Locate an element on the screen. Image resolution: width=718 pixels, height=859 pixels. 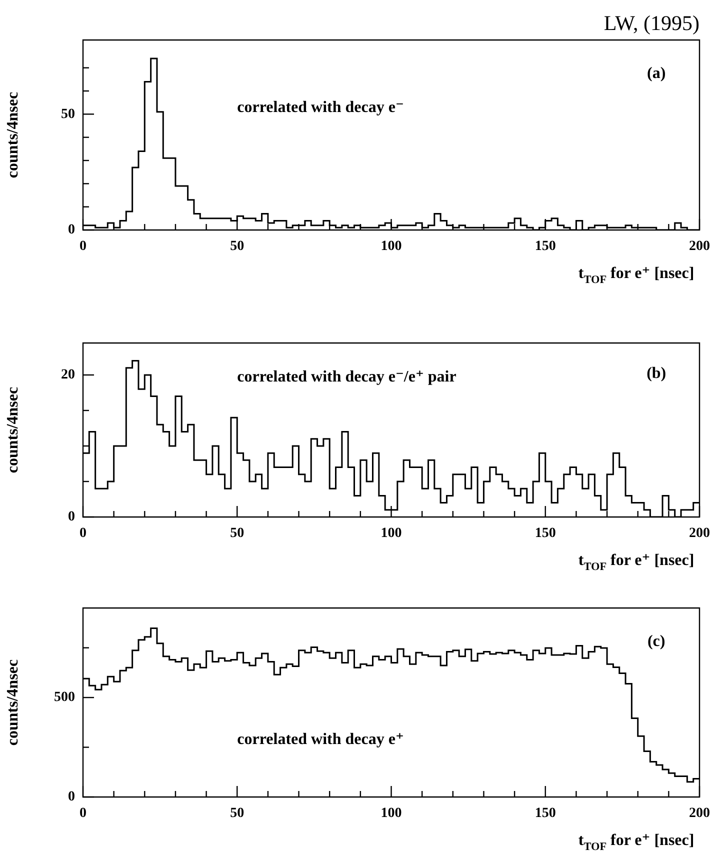
annotation: (b) is located at coordinates (656, 373).